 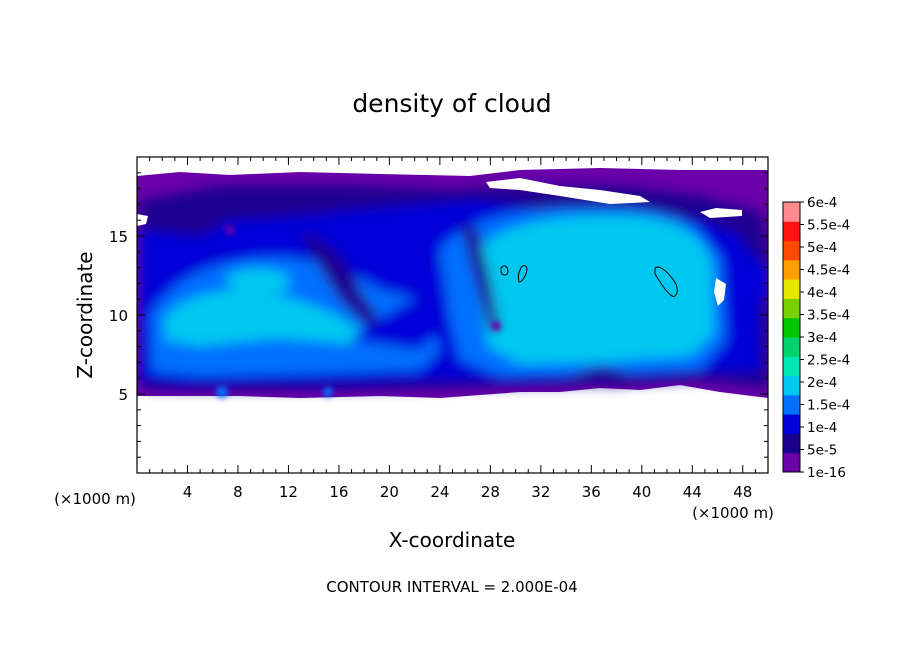 I want to click on colorbar-label: 4.5e-4, so click(x=828, y=271).